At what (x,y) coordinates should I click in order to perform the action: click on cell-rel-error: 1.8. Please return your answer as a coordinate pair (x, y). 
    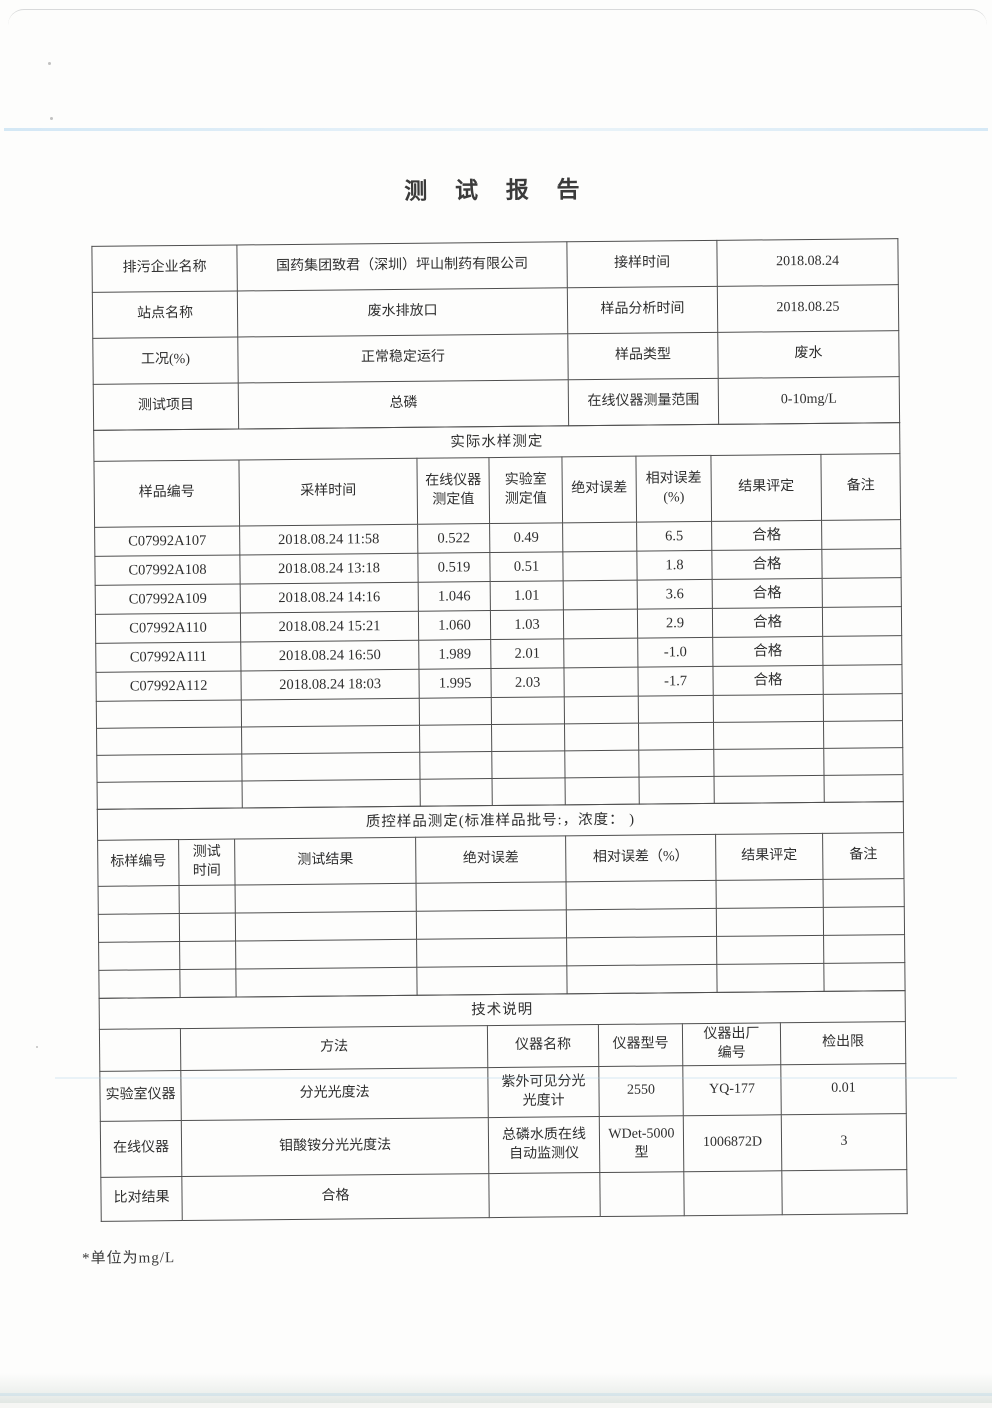
    Looking at the image, I should click on (674, 565).